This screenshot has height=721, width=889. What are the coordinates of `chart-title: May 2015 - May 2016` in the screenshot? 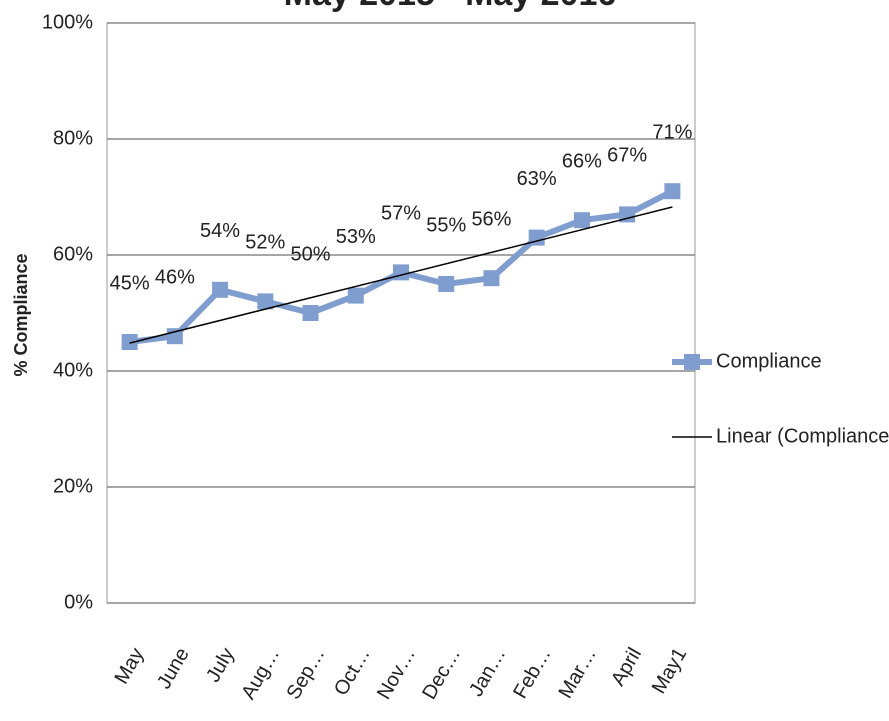 It's located at (450, 6).